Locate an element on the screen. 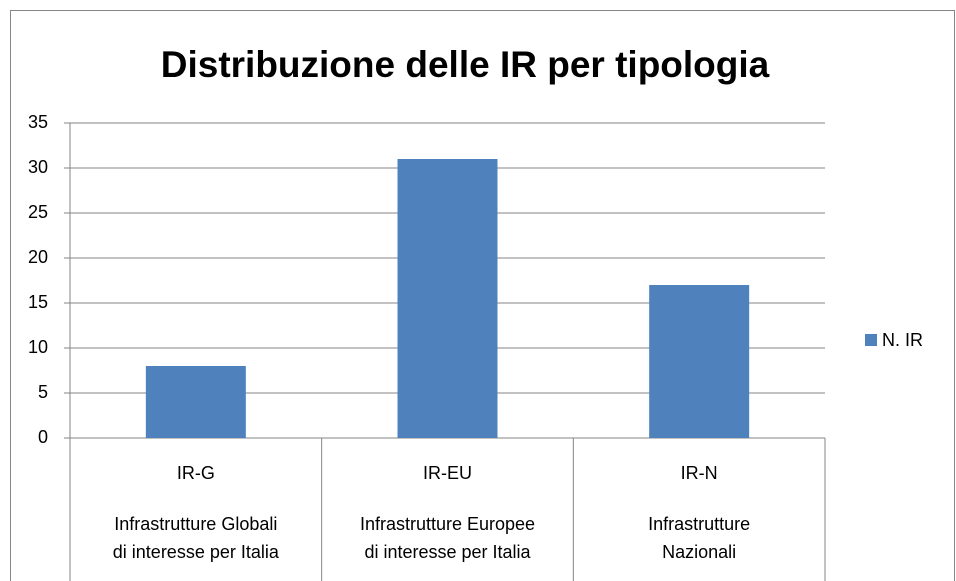 This screenshot has height=581, width=956. x-group-label: Infrastrutture Globali is located at coordinates (195, 524).